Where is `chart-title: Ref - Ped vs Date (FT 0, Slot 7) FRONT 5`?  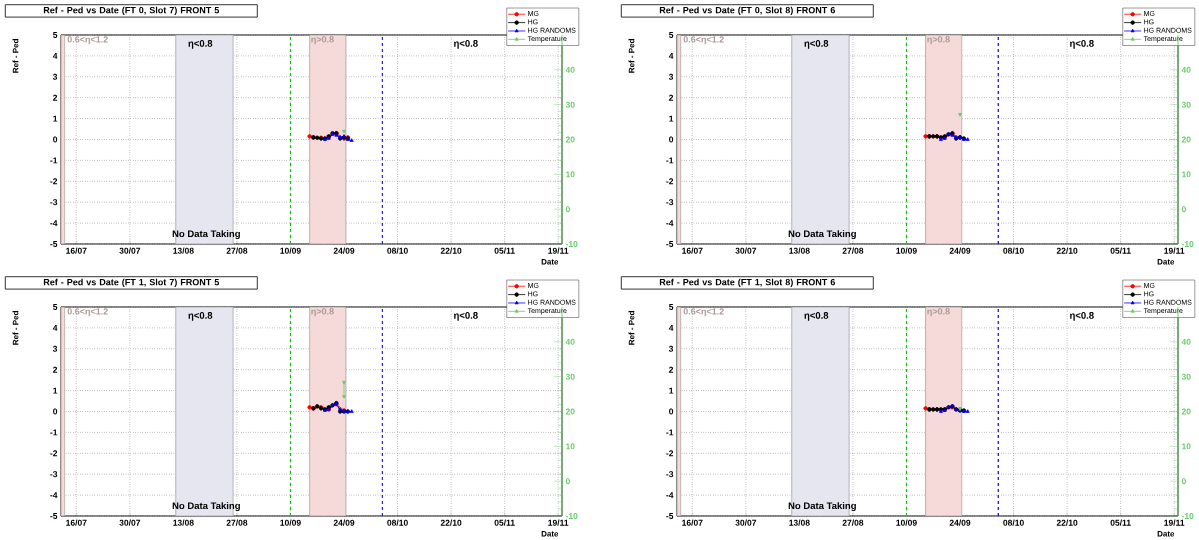
chart-title: Ref - Ped vs Date (FT 0, Slot 7) FRONT 5 is located at coordinates (131, 11).